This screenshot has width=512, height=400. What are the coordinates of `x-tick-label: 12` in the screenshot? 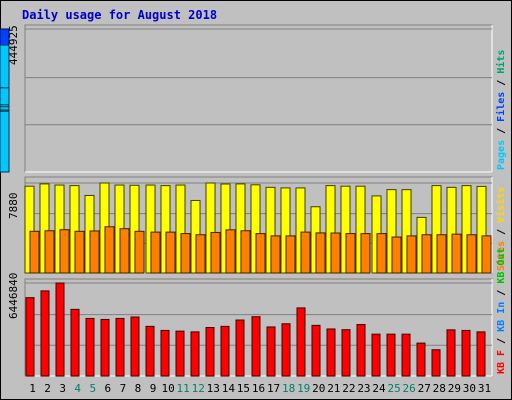 It's located at (198, 388).